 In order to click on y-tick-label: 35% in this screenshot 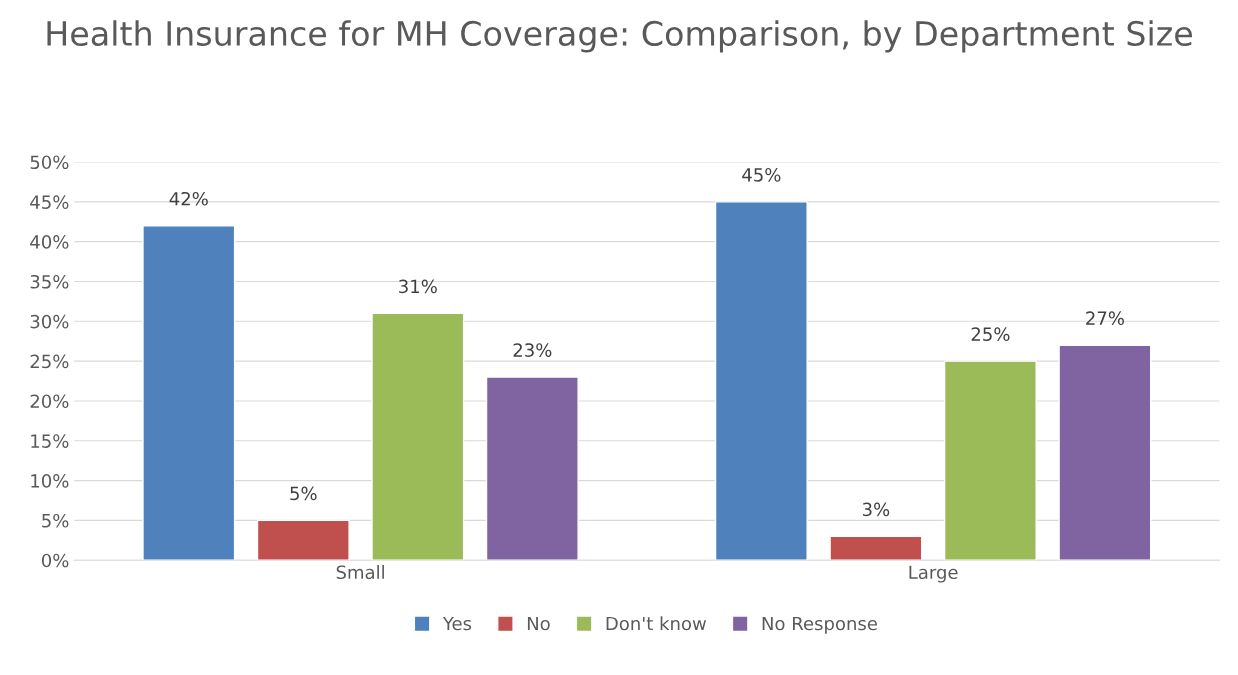, I will do `click(49, 281)`.